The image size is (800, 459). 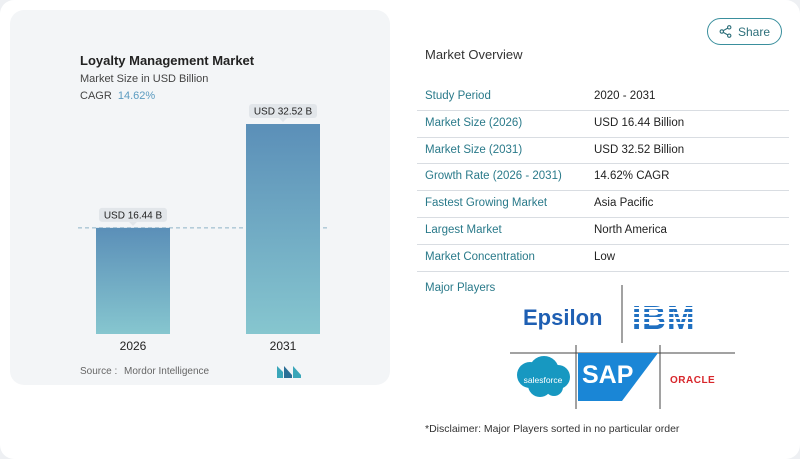 What do you see at coordinates (674, 317) in the screenshot?
I see `ibm-logo: IBM` at bounding box center [674, 317].